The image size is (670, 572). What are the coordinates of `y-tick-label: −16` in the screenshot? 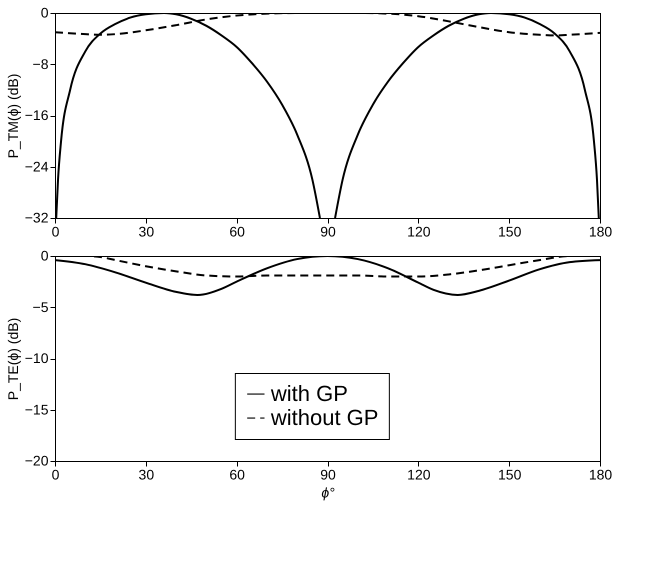 It's located at (36, 115).